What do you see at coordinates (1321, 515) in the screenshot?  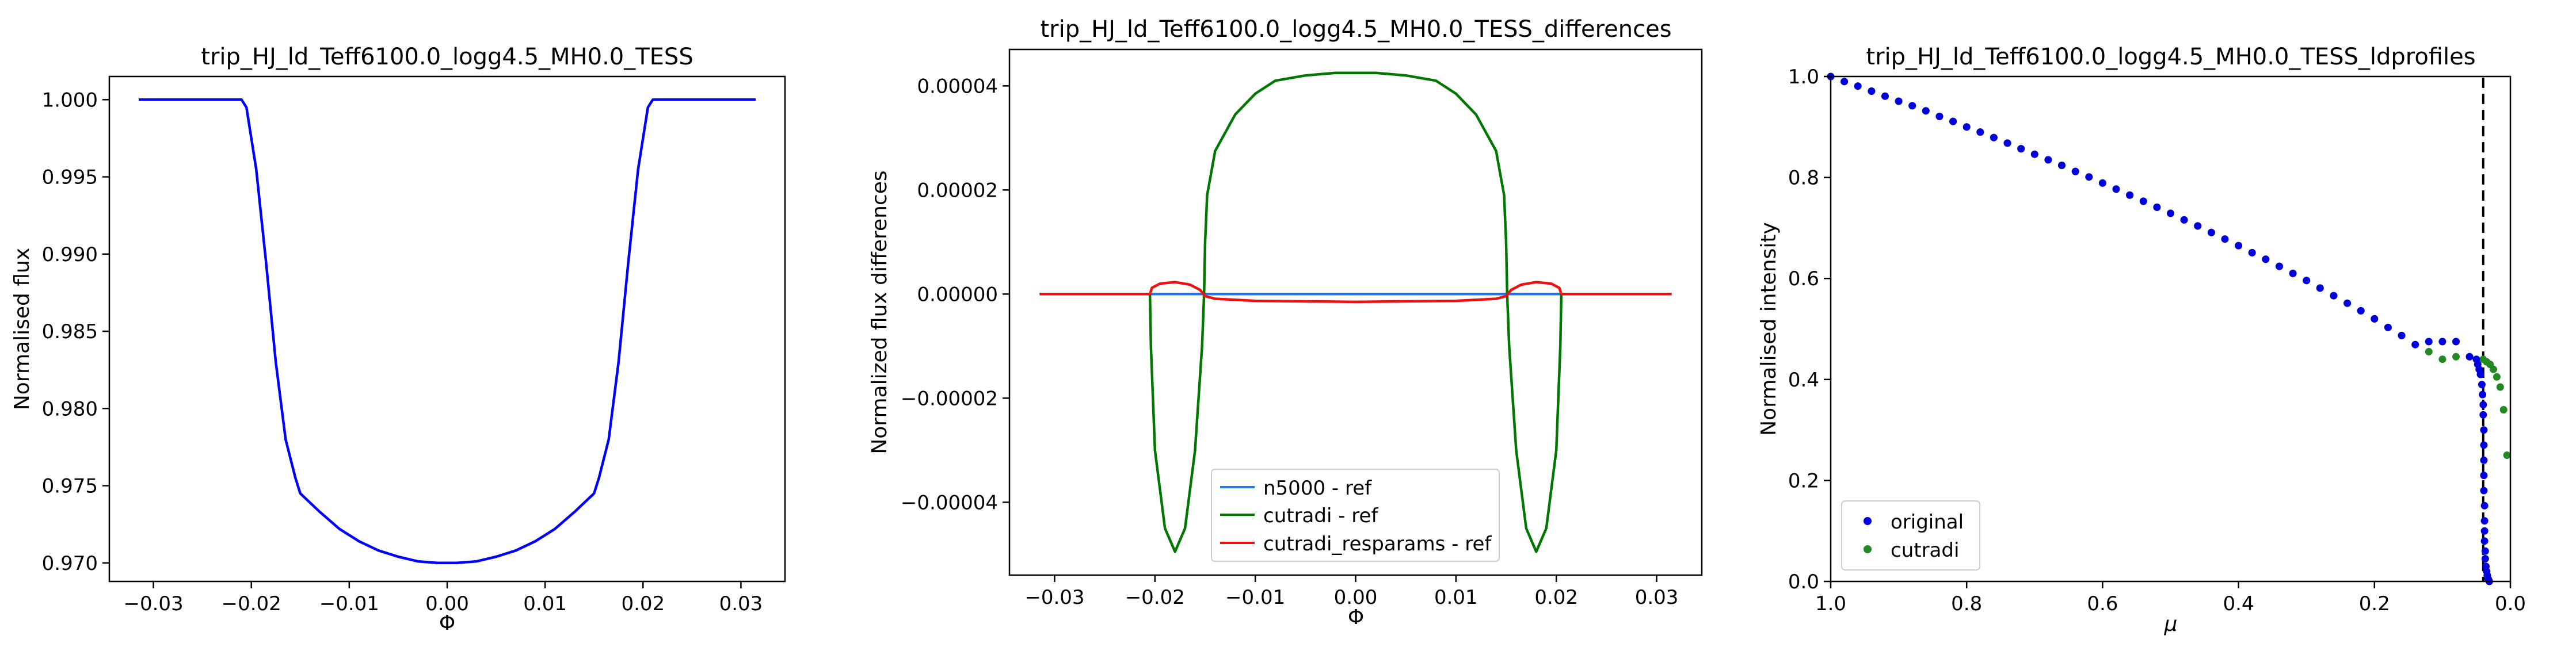 I see `legend-label-cutradi: cutradi - ref` at bounding box center [1321, 515].